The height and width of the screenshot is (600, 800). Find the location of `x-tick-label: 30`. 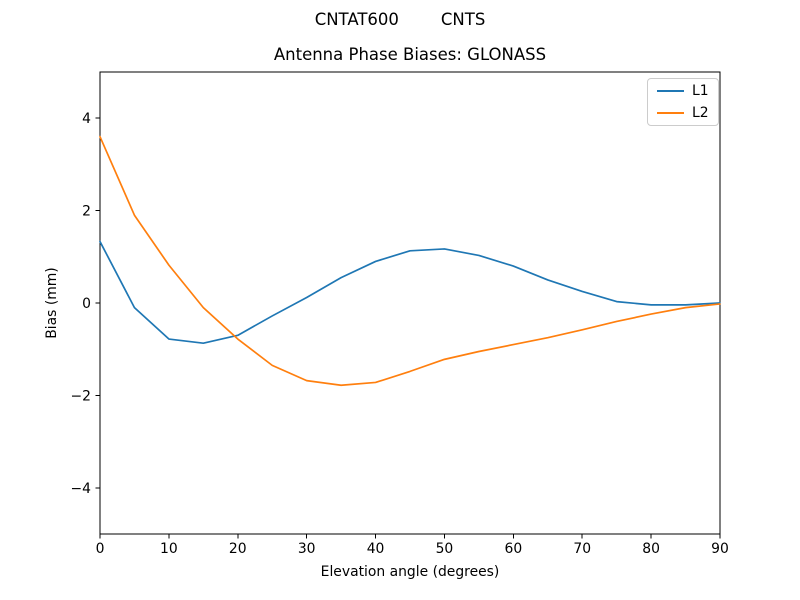

x-tick-label: 30 is located at coordinates (307, 549).